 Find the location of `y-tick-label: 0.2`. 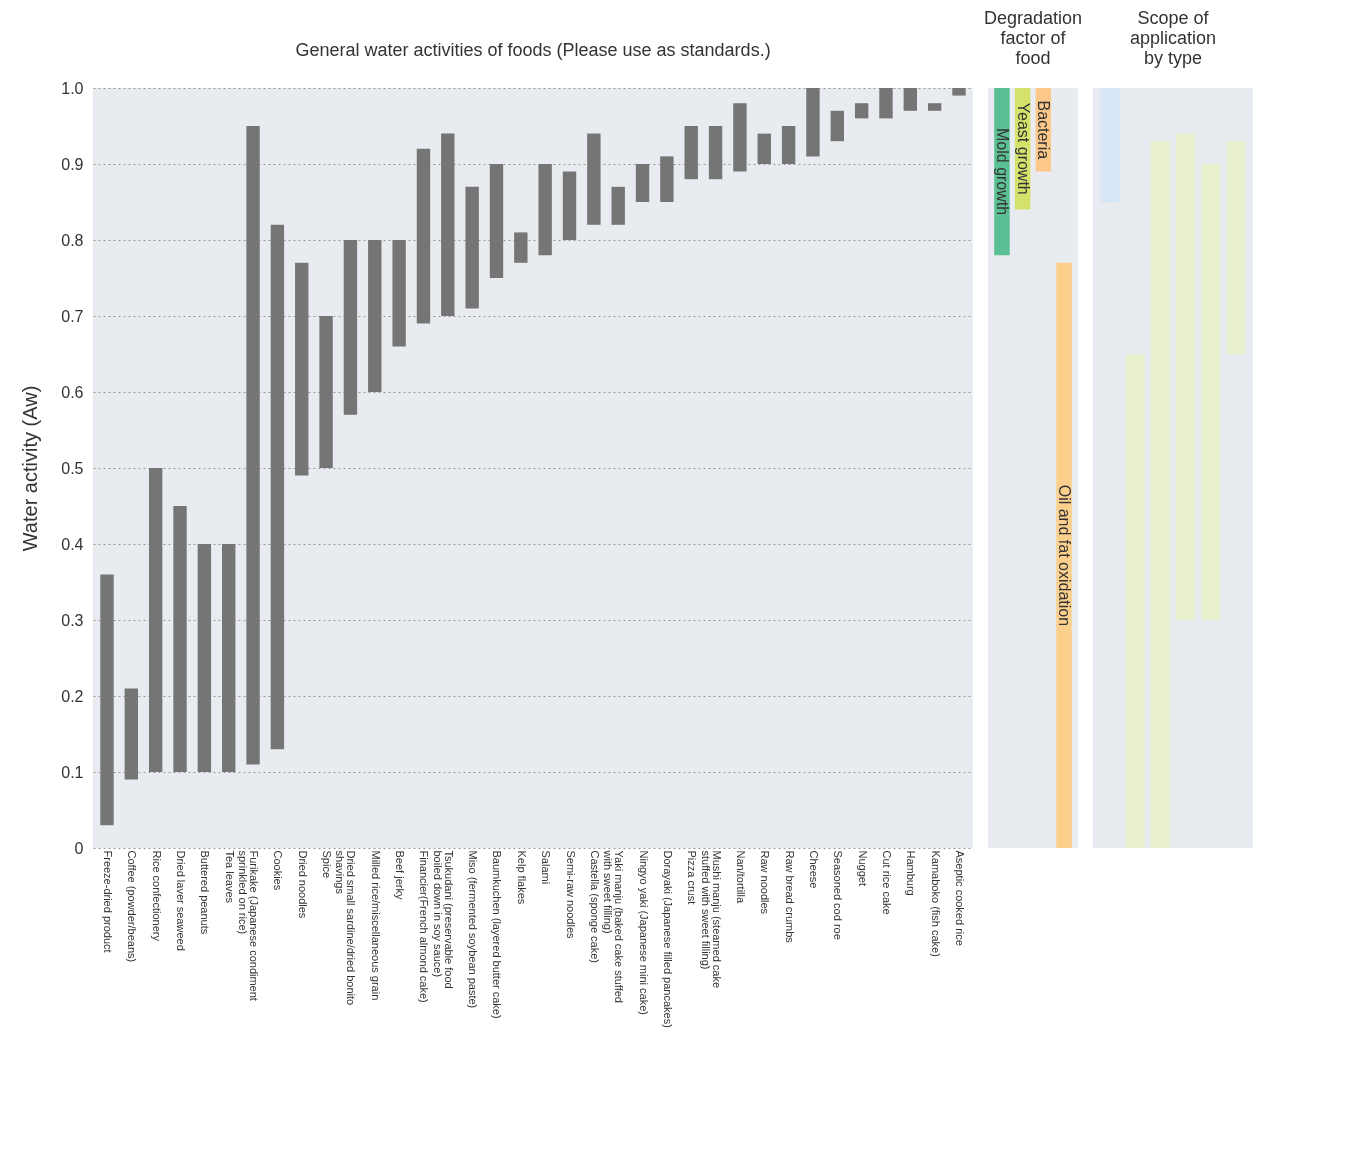

y-tick-label: 0.2 is located at coordinates (72, 696).